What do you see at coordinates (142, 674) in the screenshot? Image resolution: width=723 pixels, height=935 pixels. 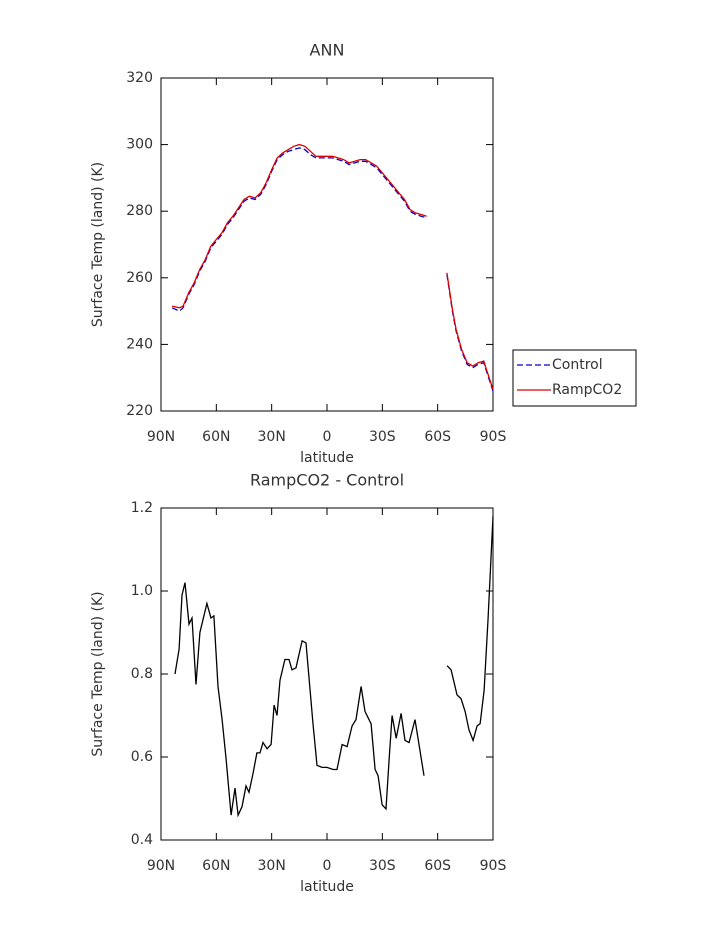 I see `y-tick-label: 0.8` at bounding box center [142, 674].